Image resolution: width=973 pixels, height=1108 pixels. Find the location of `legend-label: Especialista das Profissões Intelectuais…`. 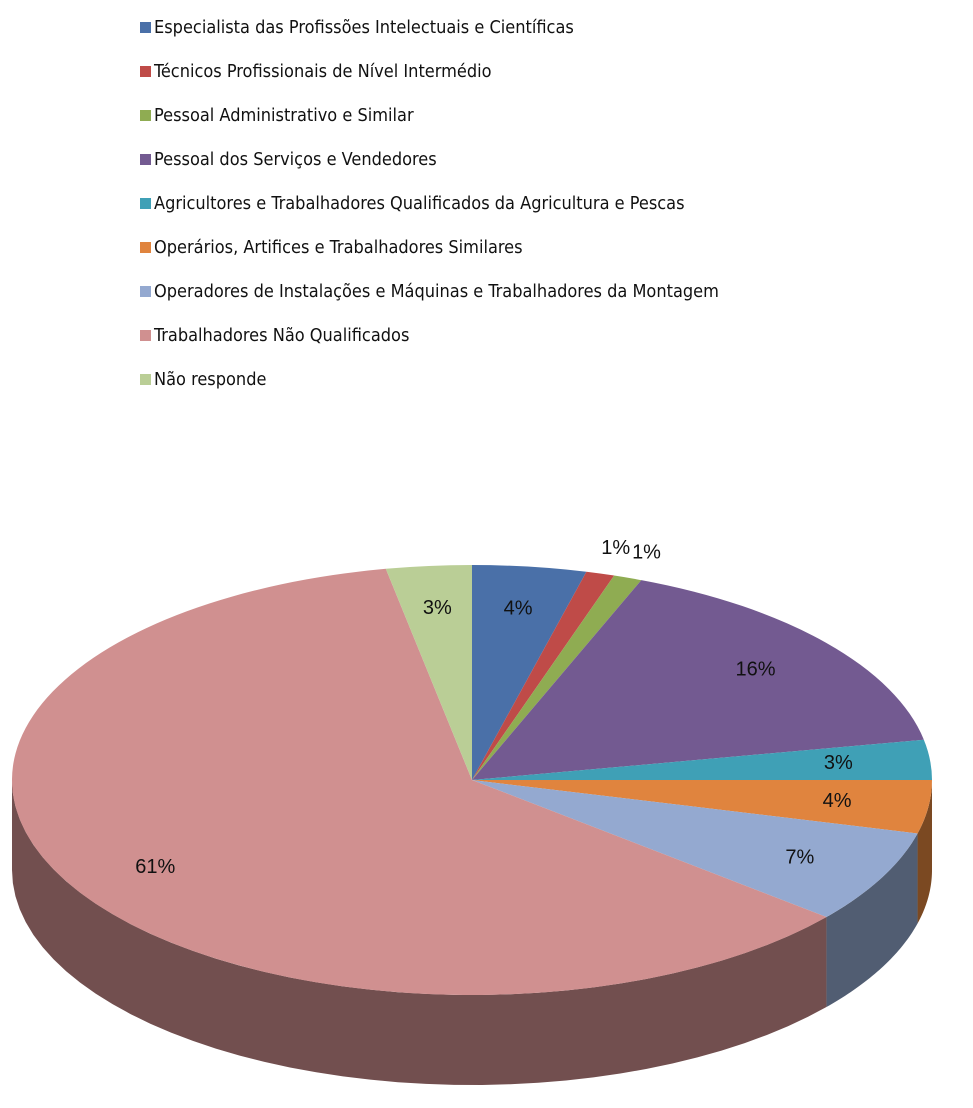

legend-label: Especialista das Profissões Intelectuais… is located at coordinates (364, 27).